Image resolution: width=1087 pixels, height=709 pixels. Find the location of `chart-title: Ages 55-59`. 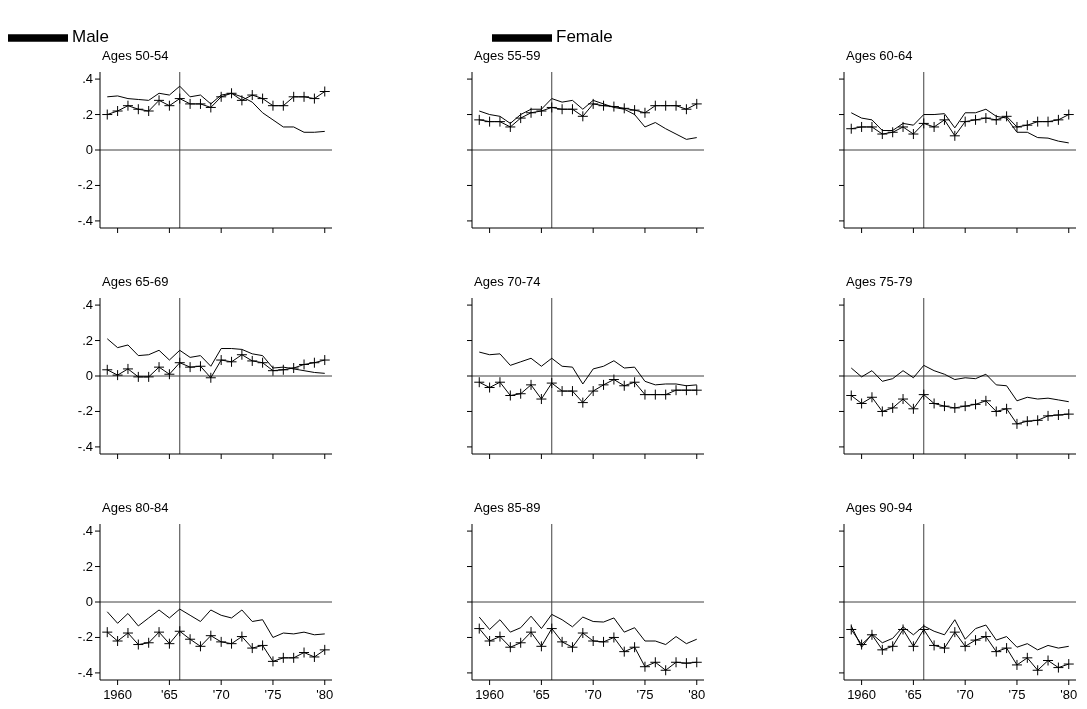

chart-title: Ages 55-59 is located at coordinates (508, 56).